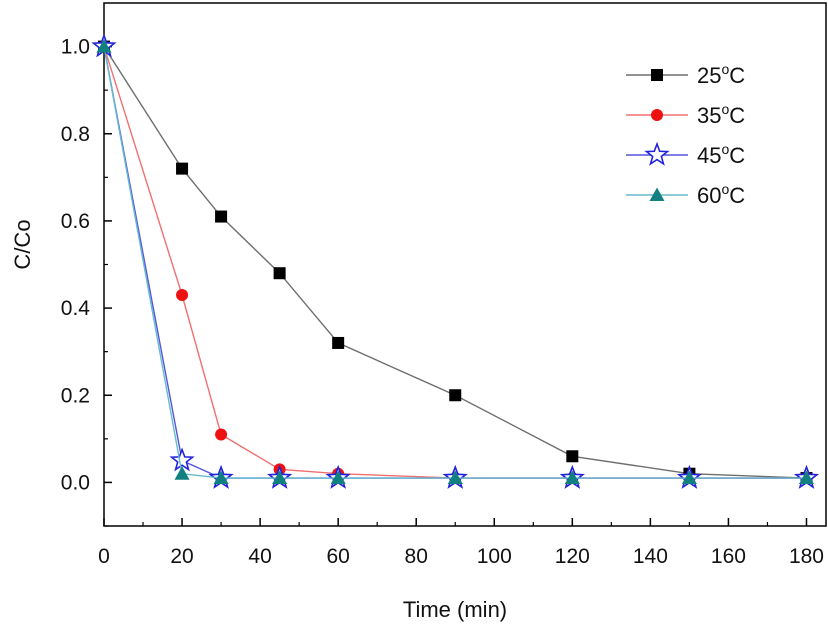  What do you see at coordinates (182, 459) in the screenshot?
I see `data-point-45C` at bounding box center [182, 459].